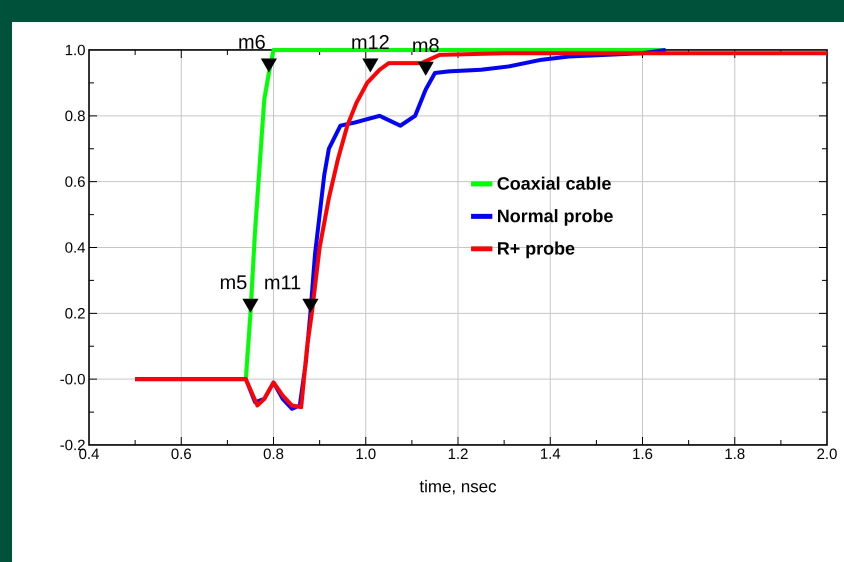 This screenshot has height=562, width=844. Describe the element at coordinates (75, 181) in the screenshot. I see `y-tick-label: 0.6` at that location.